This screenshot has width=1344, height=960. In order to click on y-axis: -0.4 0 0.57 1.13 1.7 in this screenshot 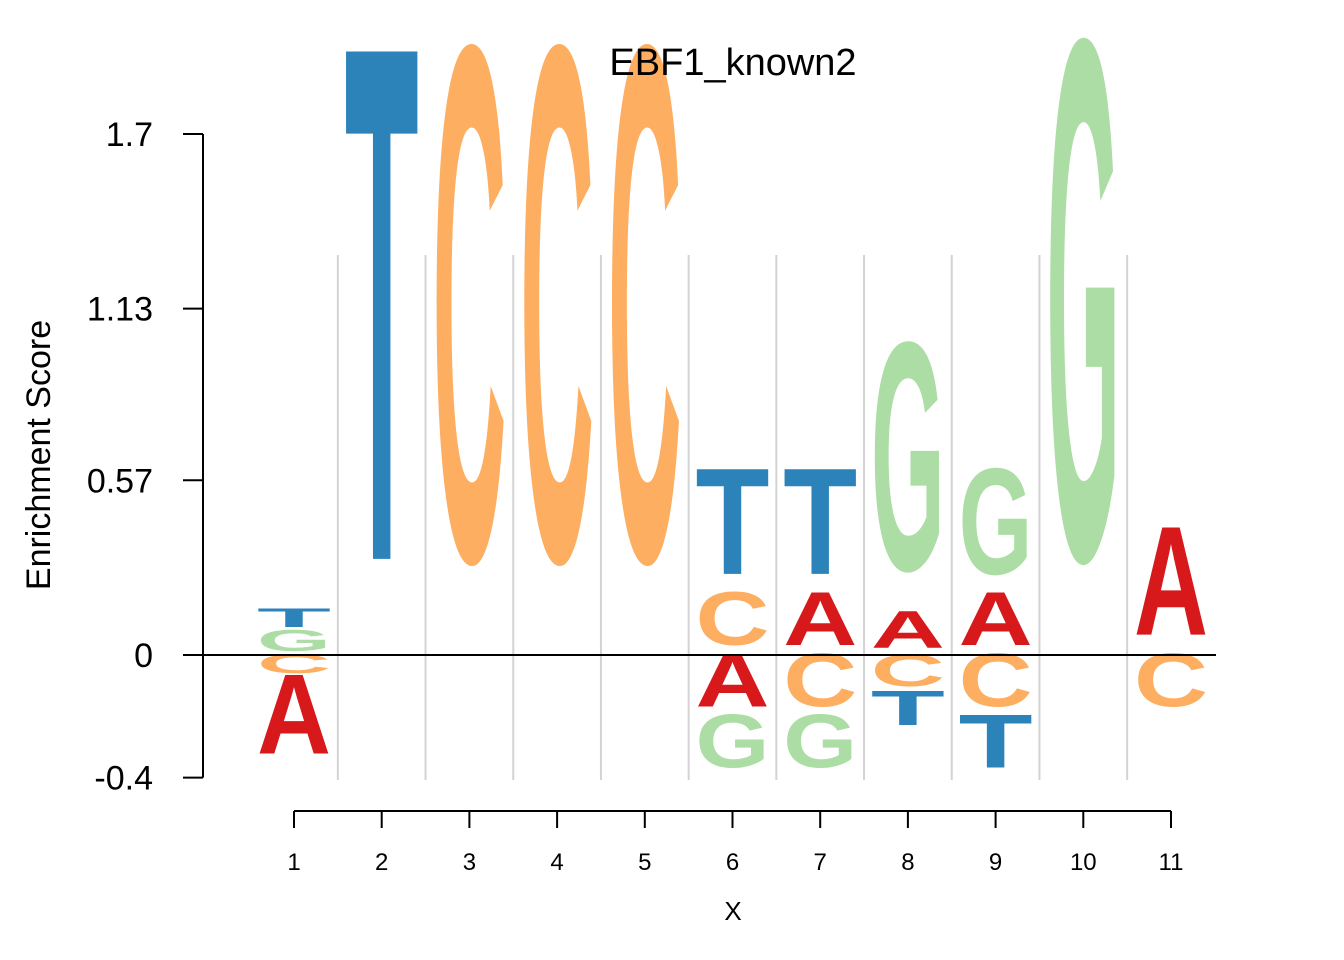, I will do `click(145, 457)`.